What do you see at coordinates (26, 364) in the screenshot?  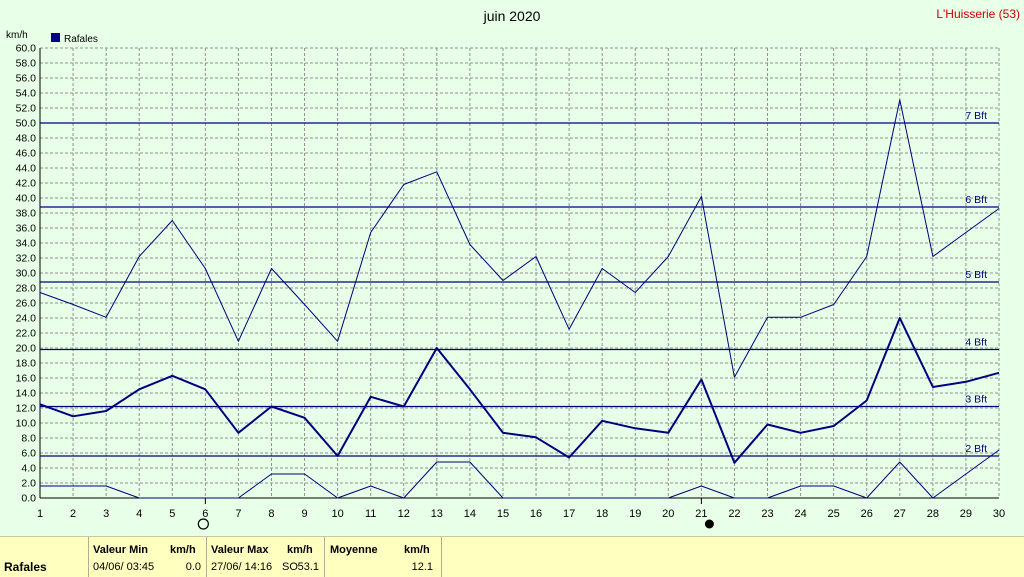 I see `y-tick-label: 18.0` at bounding box center [26, 364].